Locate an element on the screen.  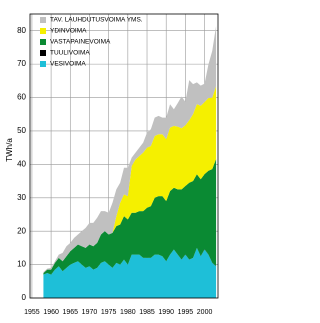
area is located at coordinates (130, 272).